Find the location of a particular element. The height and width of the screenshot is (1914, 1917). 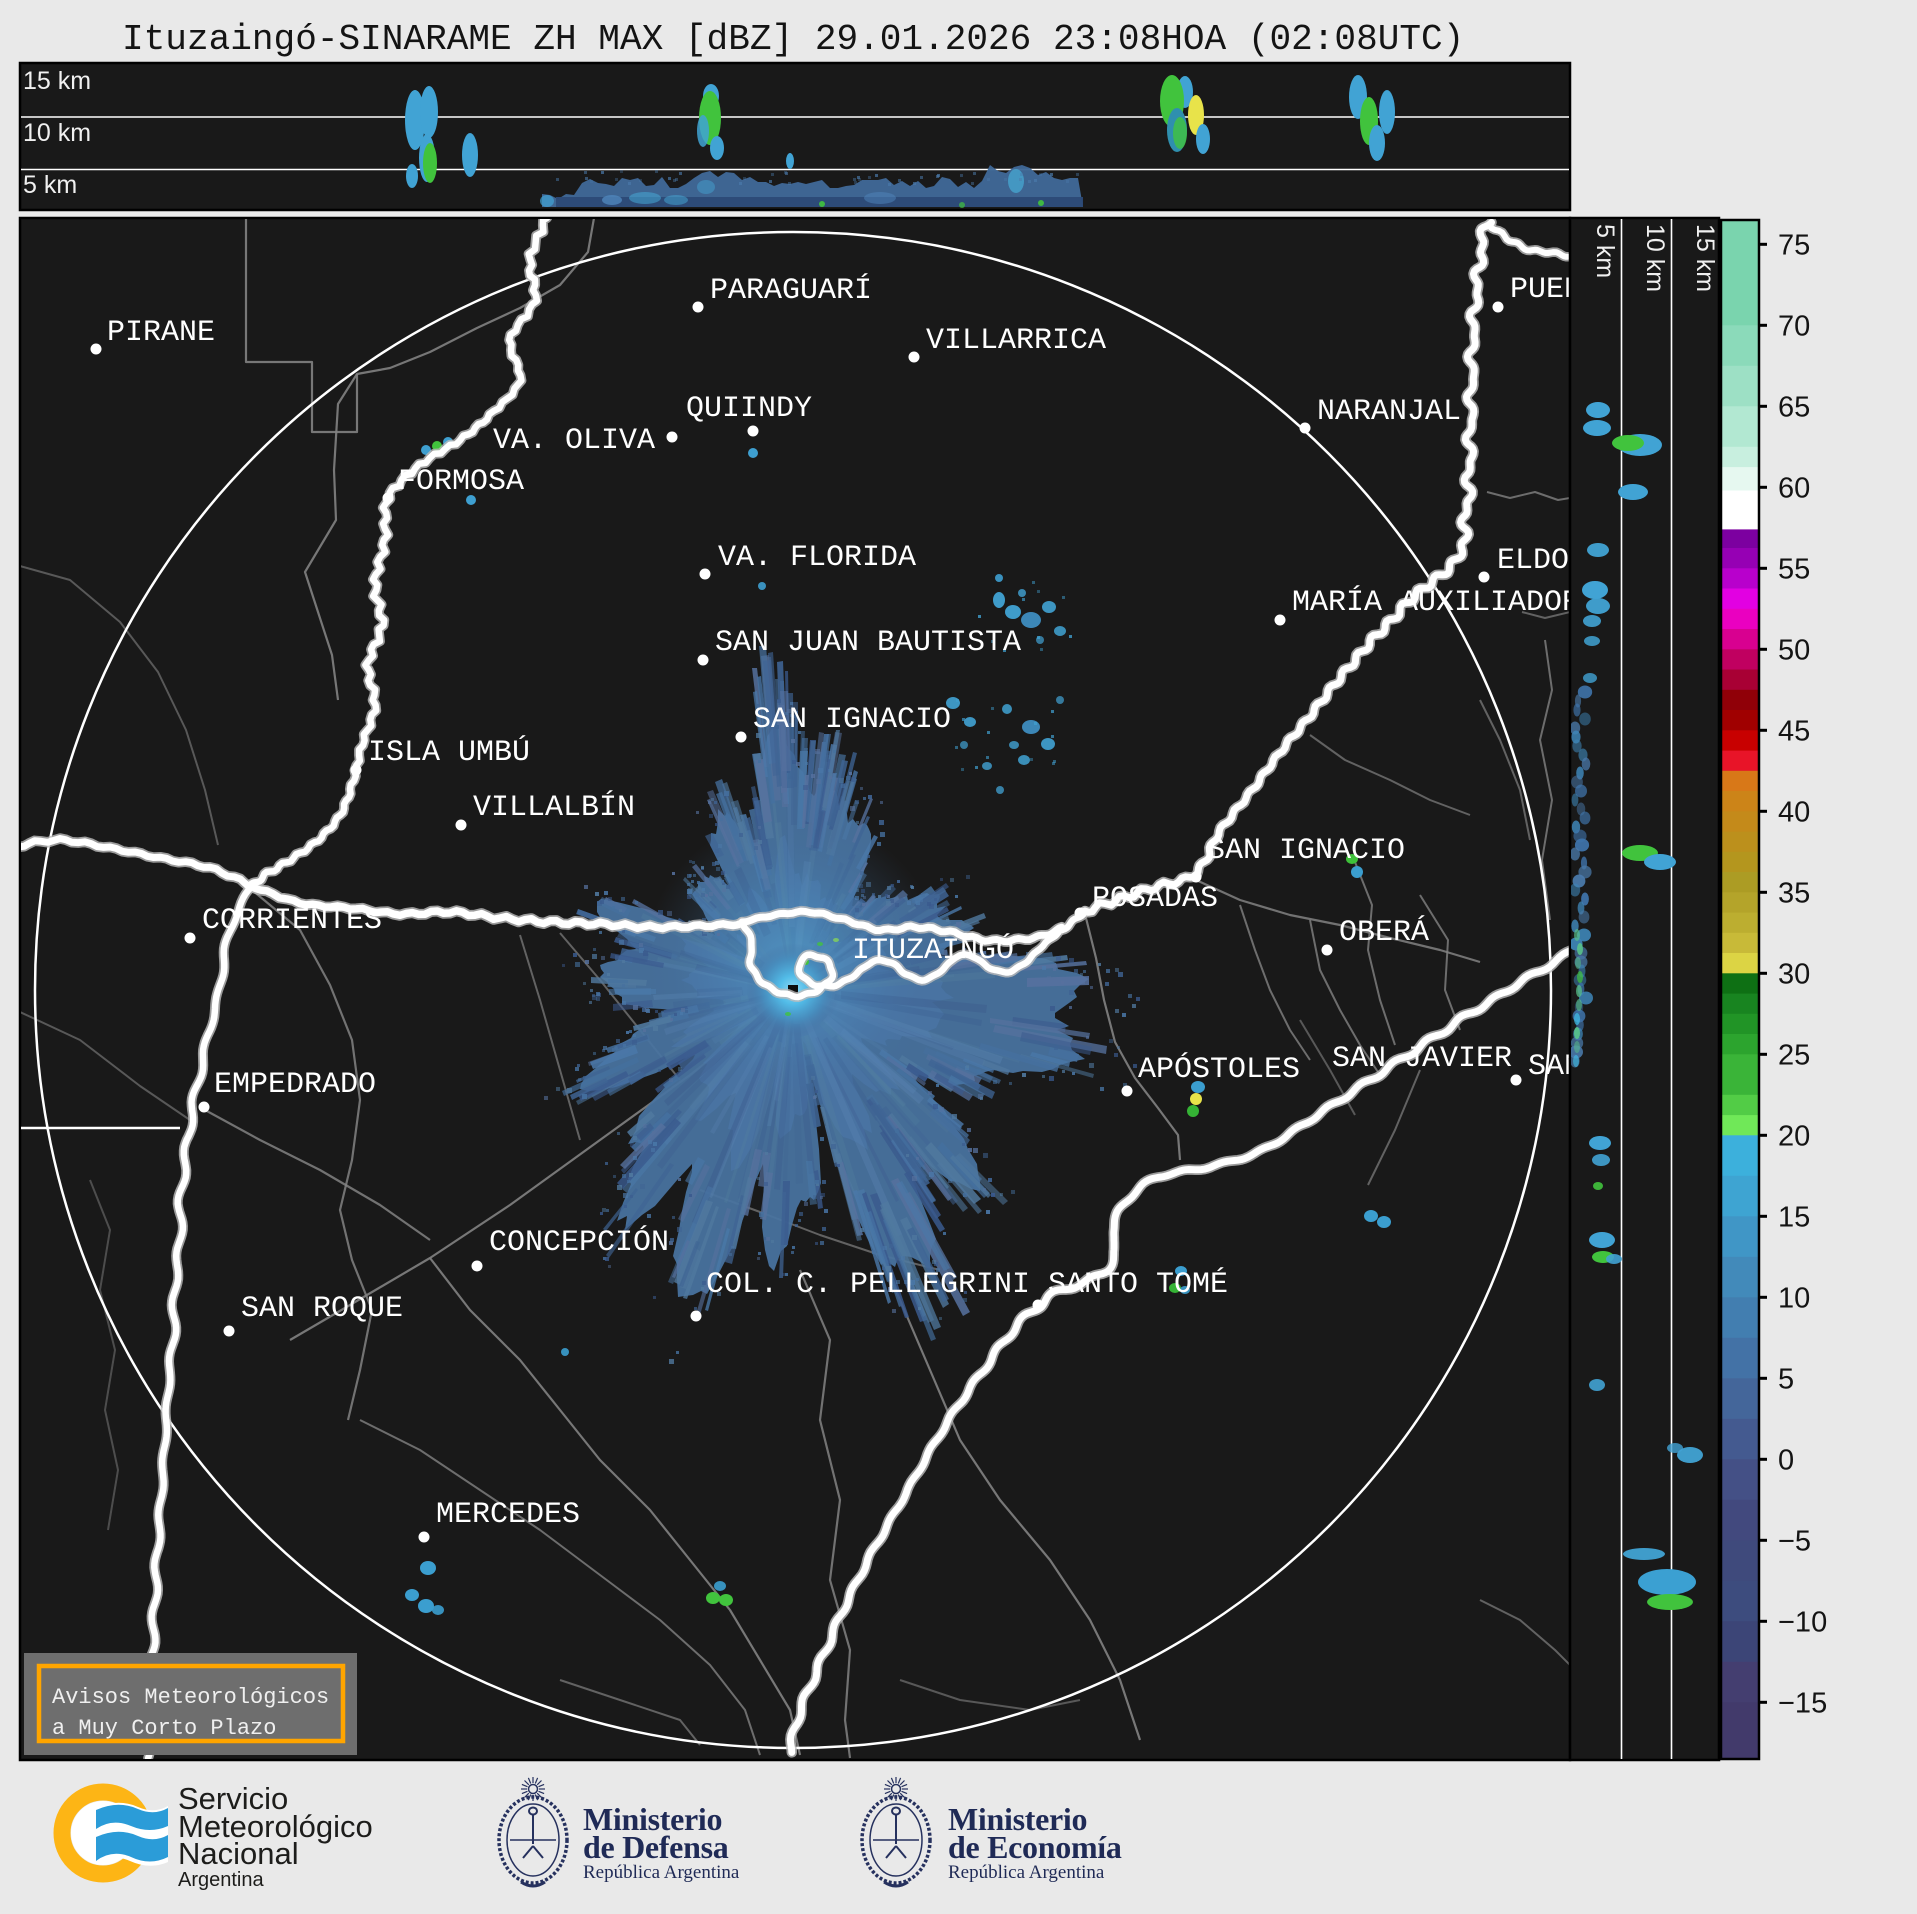

svg-text: MERCEDES is located at coordinates (508, 1515).